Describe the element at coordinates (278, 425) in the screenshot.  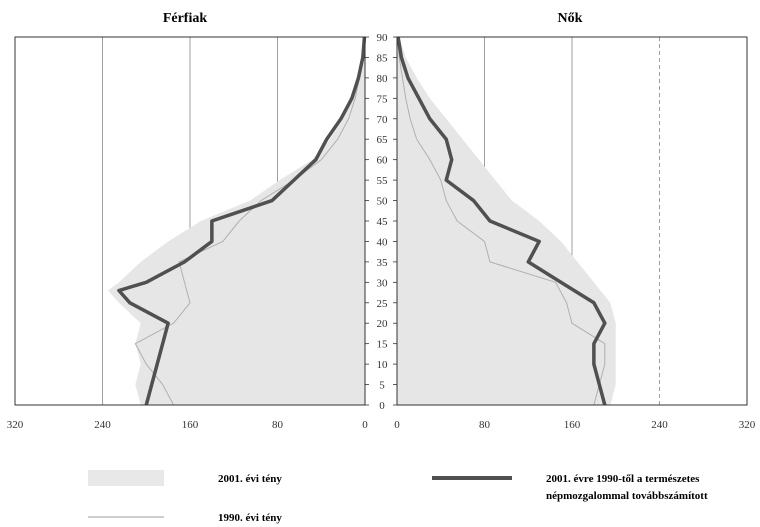
I see `x-tick-left-80: 80` at that location.